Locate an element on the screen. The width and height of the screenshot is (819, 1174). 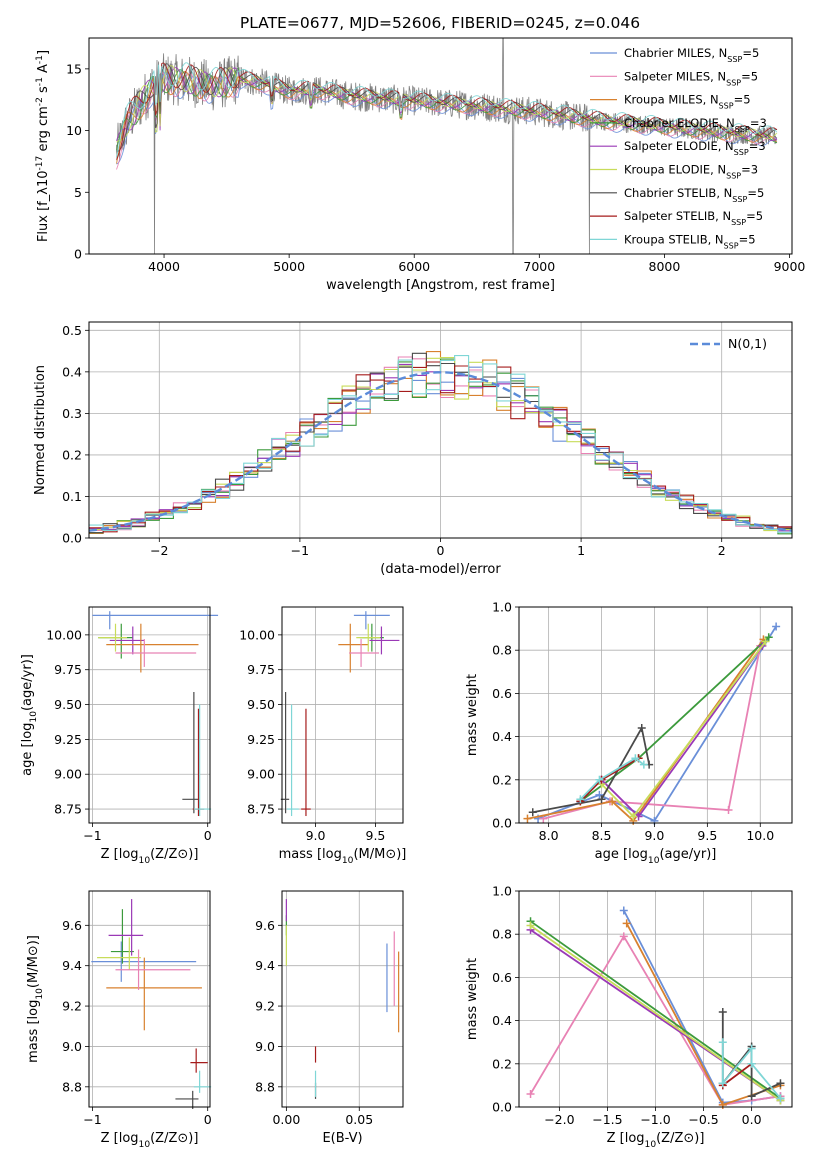
spectrum-x-tick-label: 8000 is located at coordinates (665, 266).